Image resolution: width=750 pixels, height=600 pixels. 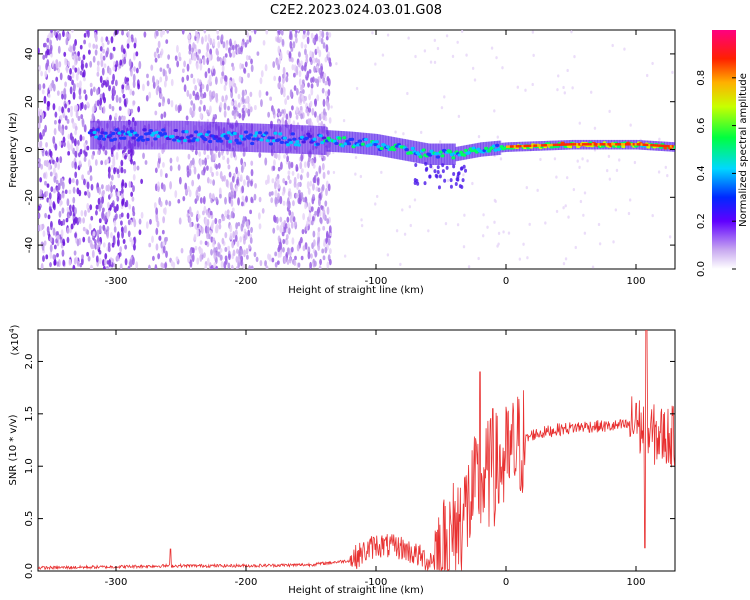 What do you see at coordinates (116, 281) in the screenshot?
I see `spectrogram-xtick-label: -300` at bounding box center [116, 281].